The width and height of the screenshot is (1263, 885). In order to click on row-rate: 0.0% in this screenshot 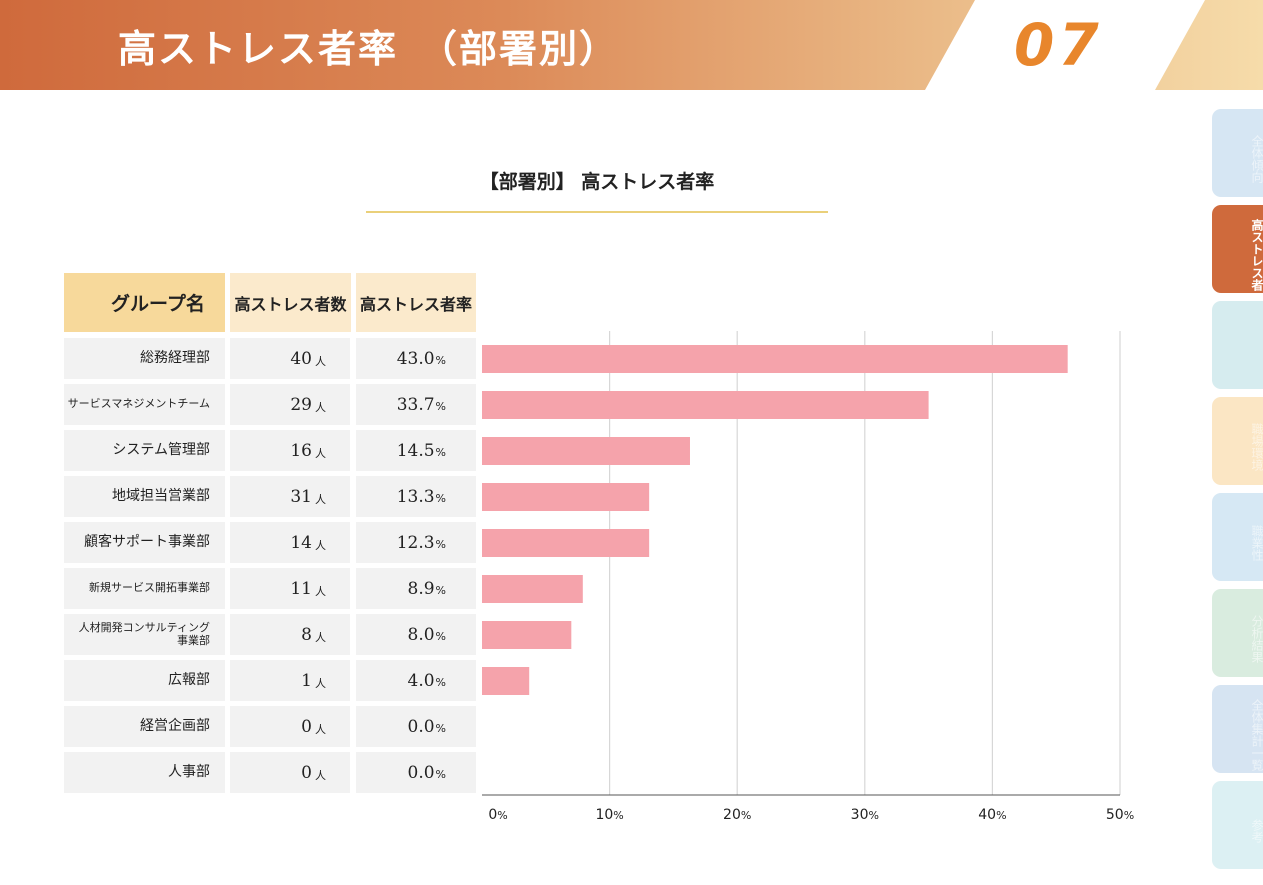, I will do `click(416, 772)`.